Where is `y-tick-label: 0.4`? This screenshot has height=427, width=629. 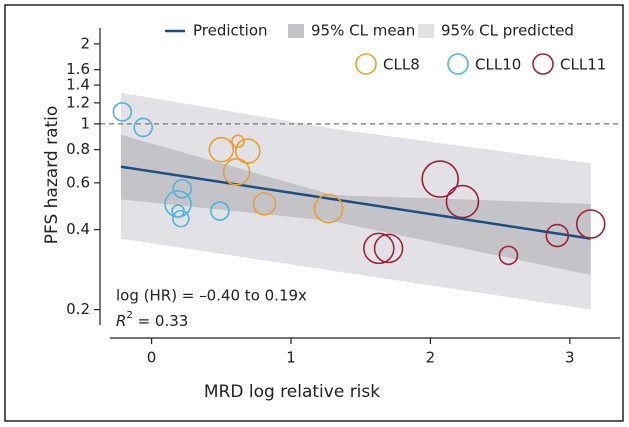 y-tick-label: 0.4 is located at coordinates (78, 229).